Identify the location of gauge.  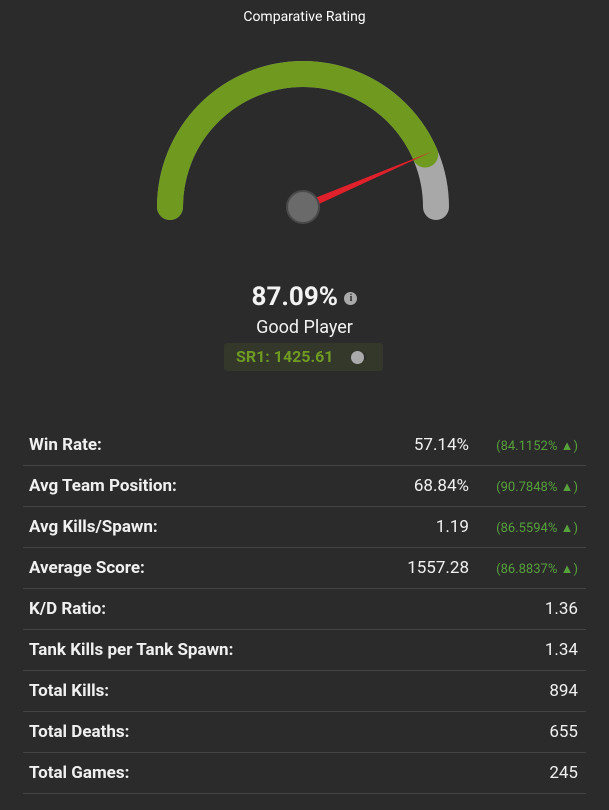
(303, 142).